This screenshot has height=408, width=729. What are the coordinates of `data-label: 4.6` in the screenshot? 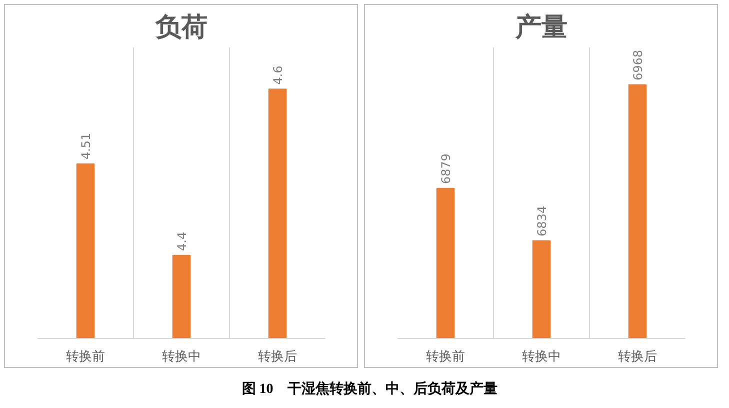 It's located at (278, 75).